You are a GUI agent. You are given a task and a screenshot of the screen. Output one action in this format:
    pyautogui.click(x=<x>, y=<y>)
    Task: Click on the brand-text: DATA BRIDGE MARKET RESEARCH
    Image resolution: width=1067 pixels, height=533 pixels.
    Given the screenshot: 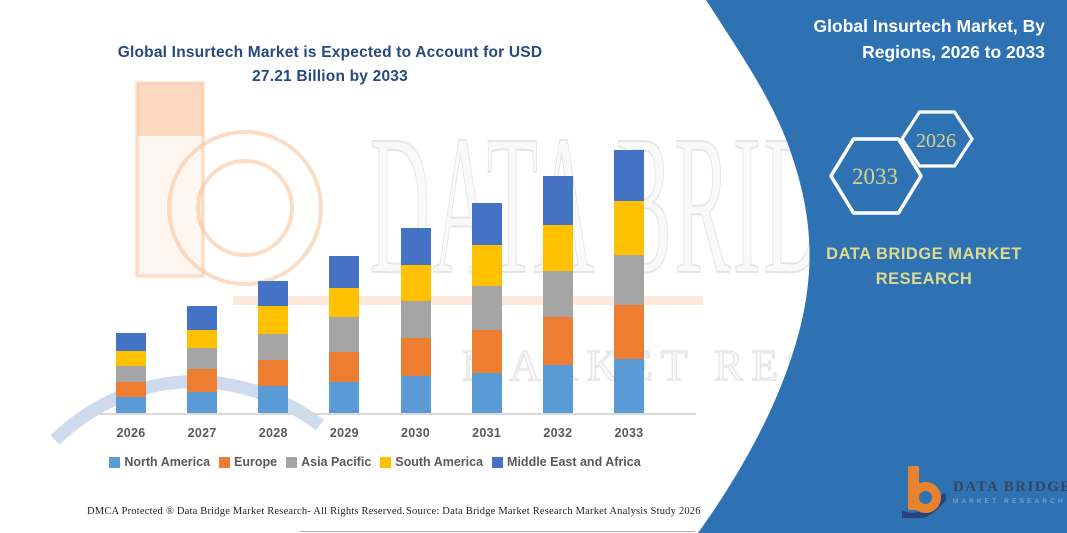 What is the action you would take?
    pyautogui.click(x=924, y=266)
    